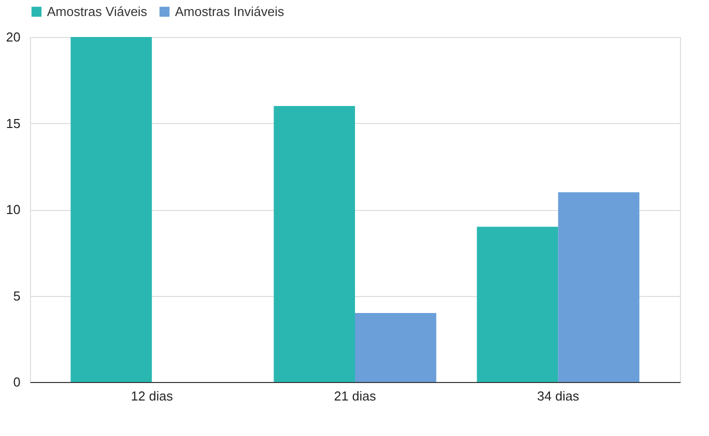 Image resolution: width=709 pixels, height=436 pixels. I want to click on legend-label: Amostras Viáveis, so click(97, 11).